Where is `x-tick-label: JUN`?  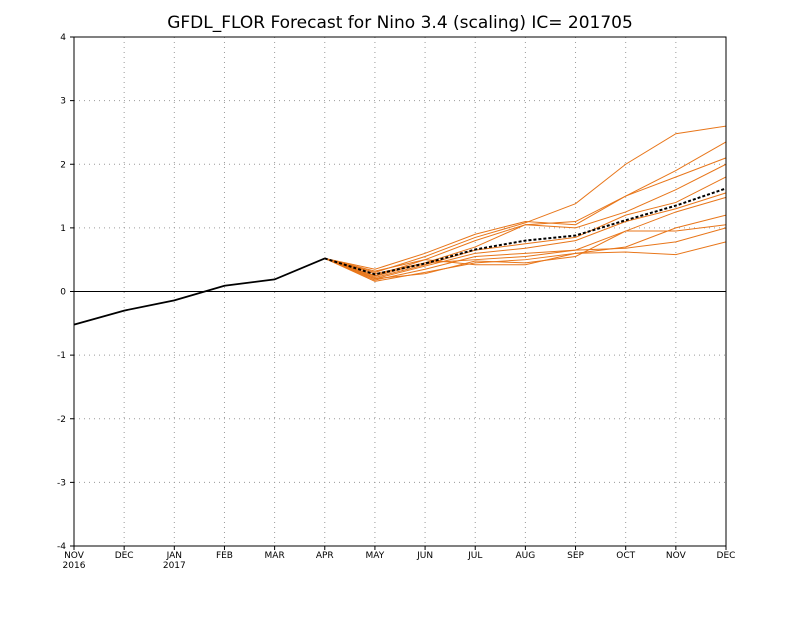
x-tick-label: JUN is located at coordinates (424, 556).